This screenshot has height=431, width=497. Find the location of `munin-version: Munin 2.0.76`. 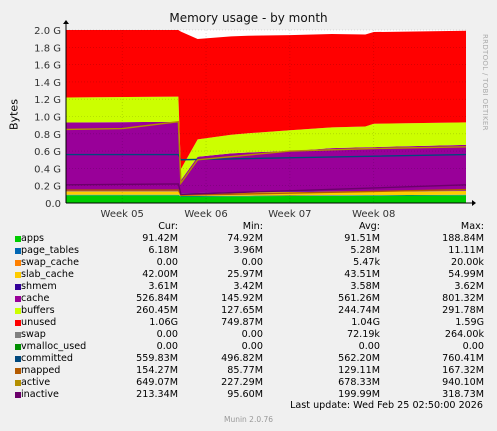

munin-version: Munin 2.0.76 is located at coordinates (248, 419).